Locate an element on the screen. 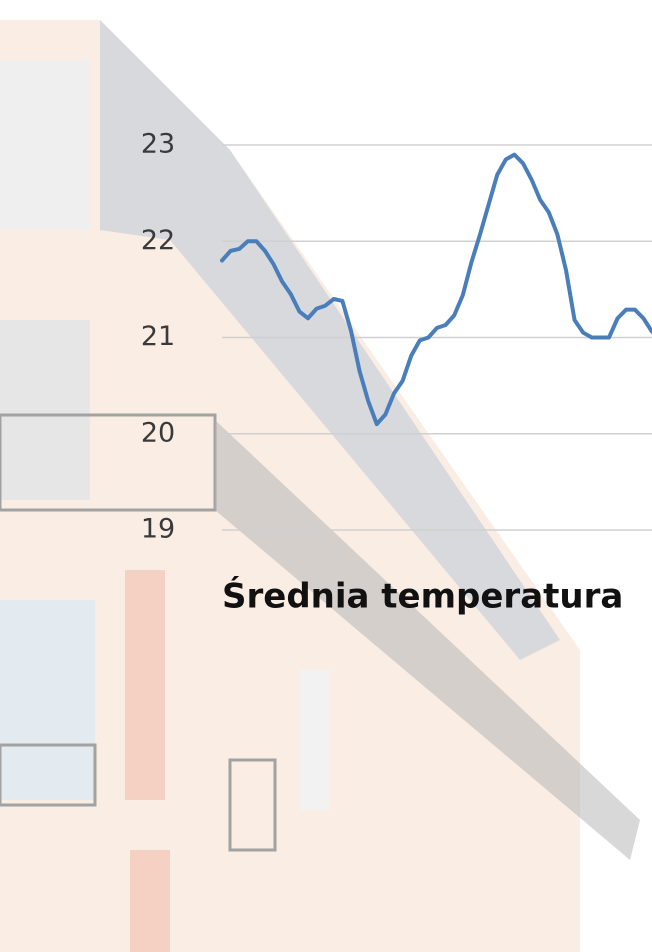 This screenshot has height=952, width=652. y-tick-label: 19 is located at coordinates (158, 529).